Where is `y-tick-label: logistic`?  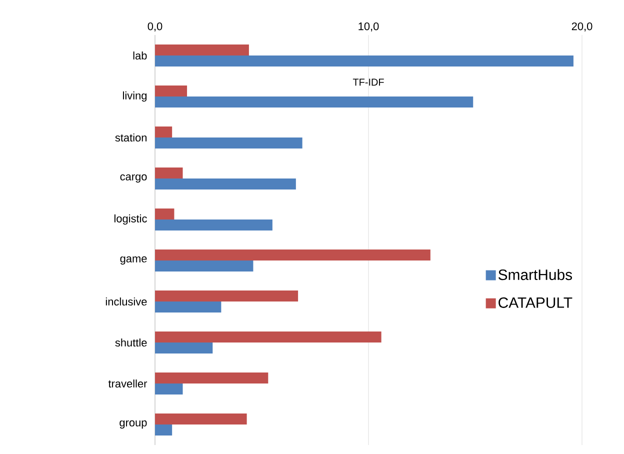
y-tick-label: logistic is located at coordinates (130, 219).